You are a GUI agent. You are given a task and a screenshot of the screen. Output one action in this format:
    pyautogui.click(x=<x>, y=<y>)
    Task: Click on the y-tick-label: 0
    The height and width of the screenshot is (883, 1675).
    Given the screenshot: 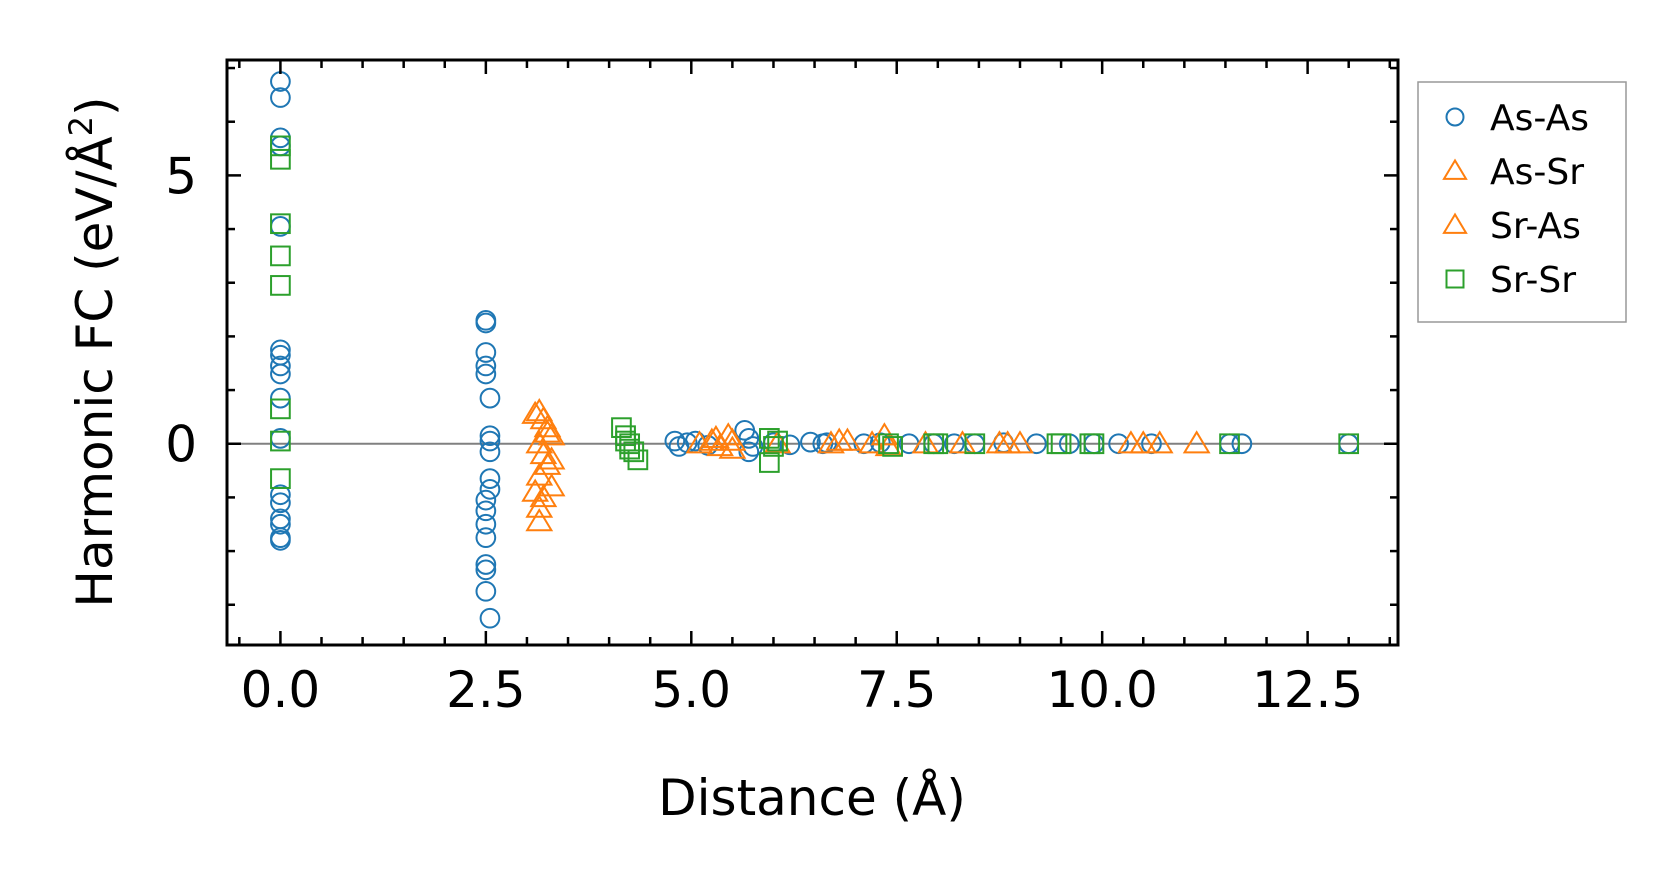 What is the action you would take?
    pyautogui.click(x=181, y=445)
    